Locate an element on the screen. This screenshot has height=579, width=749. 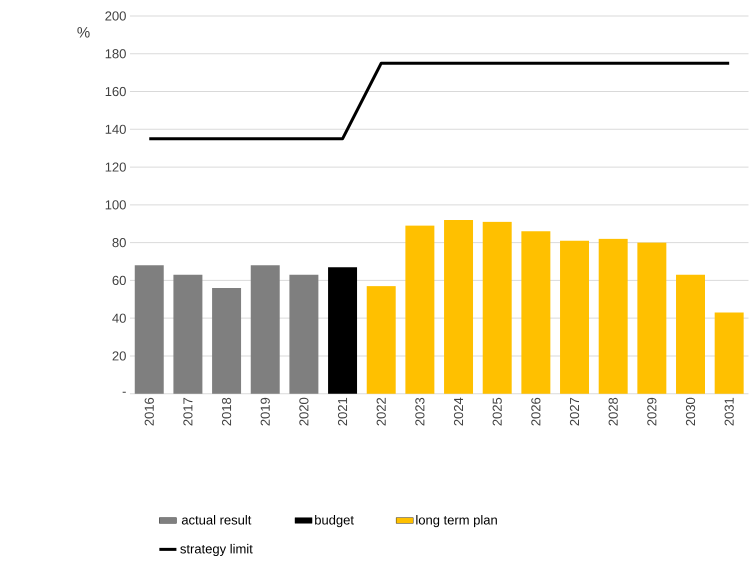
x-tick-label: 2029 is located at coordinates (651, 412).